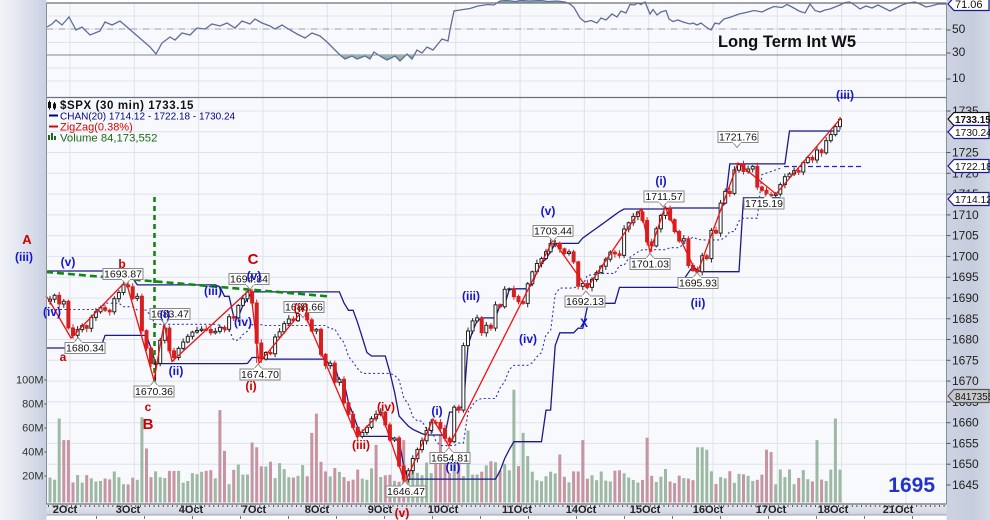  What do you see at coordinates (85, 349) in the screenshot?
I see `svg-text: 1680.34` at bounding box center [85, 349].